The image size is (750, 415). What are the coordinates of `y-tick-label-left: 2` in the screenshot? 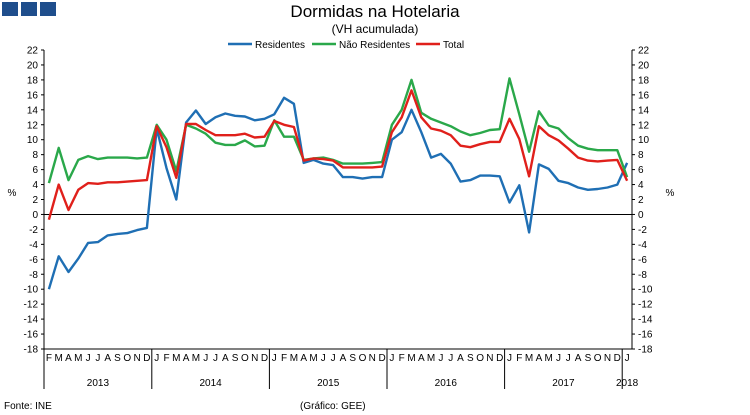 It's located at (35, 200).